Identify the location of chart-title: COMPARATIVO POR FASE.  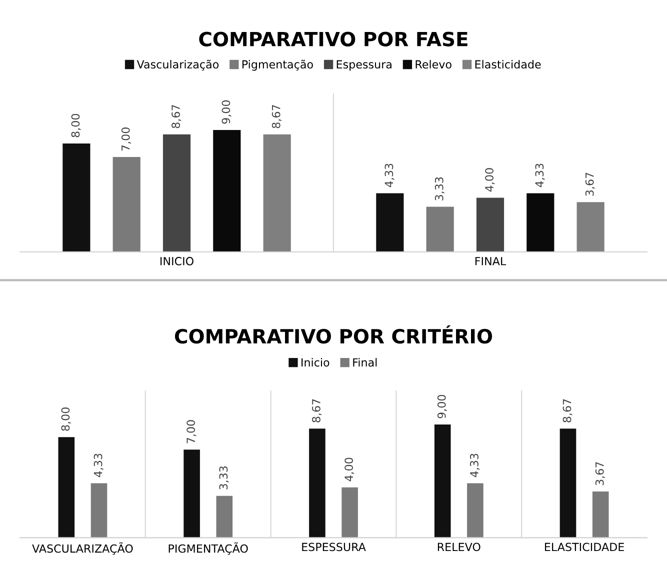
(333, 39).